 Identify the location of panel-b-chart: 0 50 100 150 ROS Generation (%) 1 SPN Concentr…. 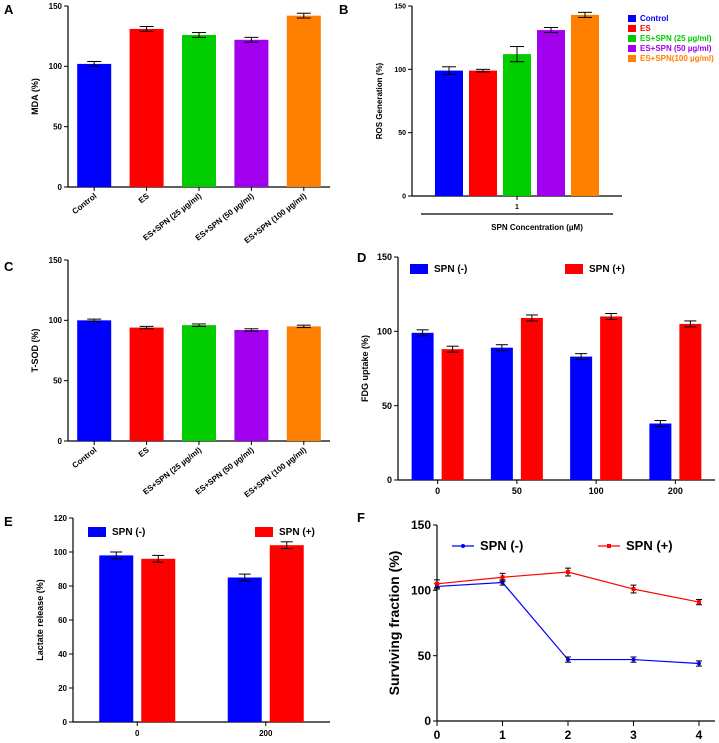
(544, 117).